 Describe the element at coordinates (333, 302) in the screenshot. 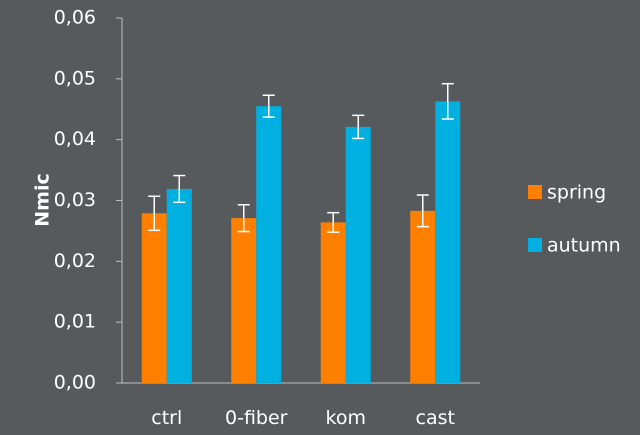

I see `bar-spring-kom` at that location.